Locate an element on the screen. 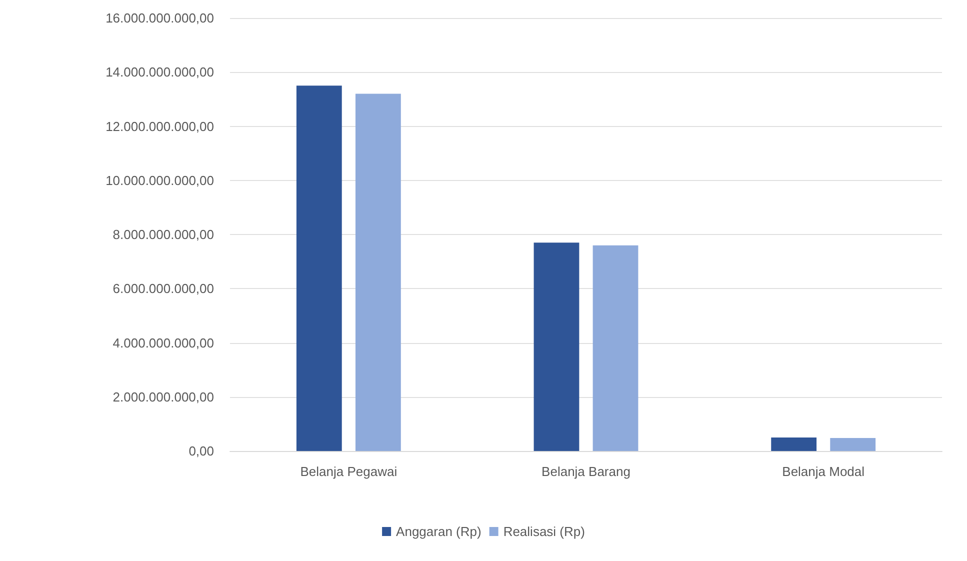 This screenshot has width=967, height=561. y-tick-label: 16.000.000.000,00 is located at coordinates (160, 18).